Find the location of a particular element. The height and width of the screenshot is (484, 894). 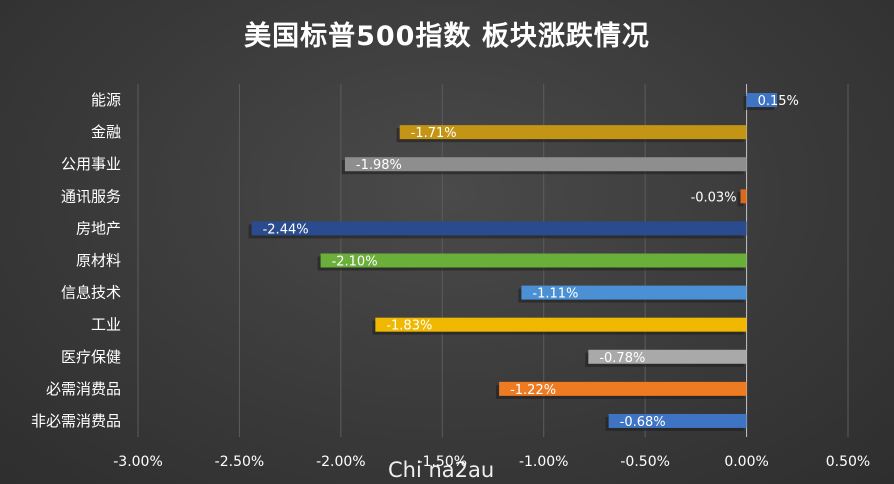

x-tick-label: -0.50% is located at coordinates (645, 462).